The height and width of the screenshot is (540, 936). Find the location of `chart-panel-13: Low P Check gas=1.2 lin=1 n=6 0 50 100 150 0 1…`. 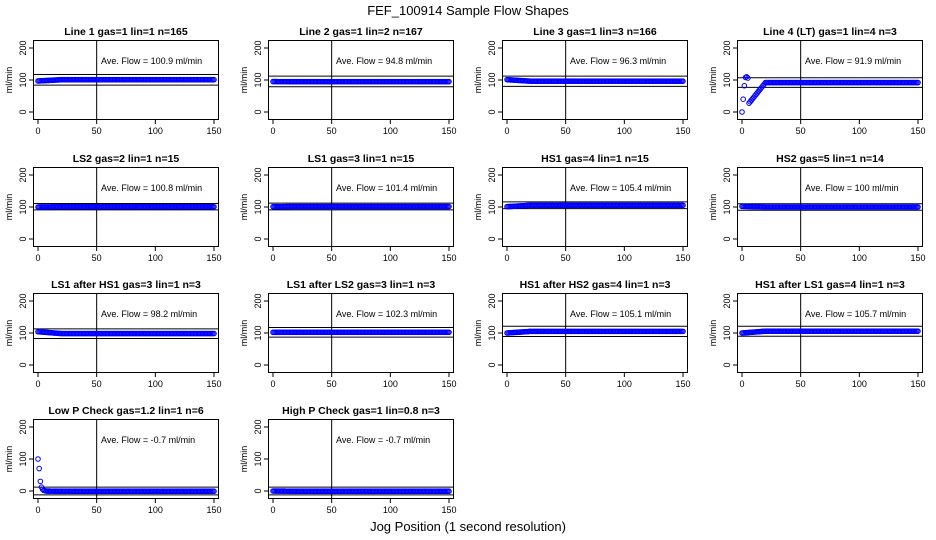

chart-panel-13: Low P Check gas=1.2 lin=1 n=6 0 50 100 150 0 1… is located at coordinates (113, 460).